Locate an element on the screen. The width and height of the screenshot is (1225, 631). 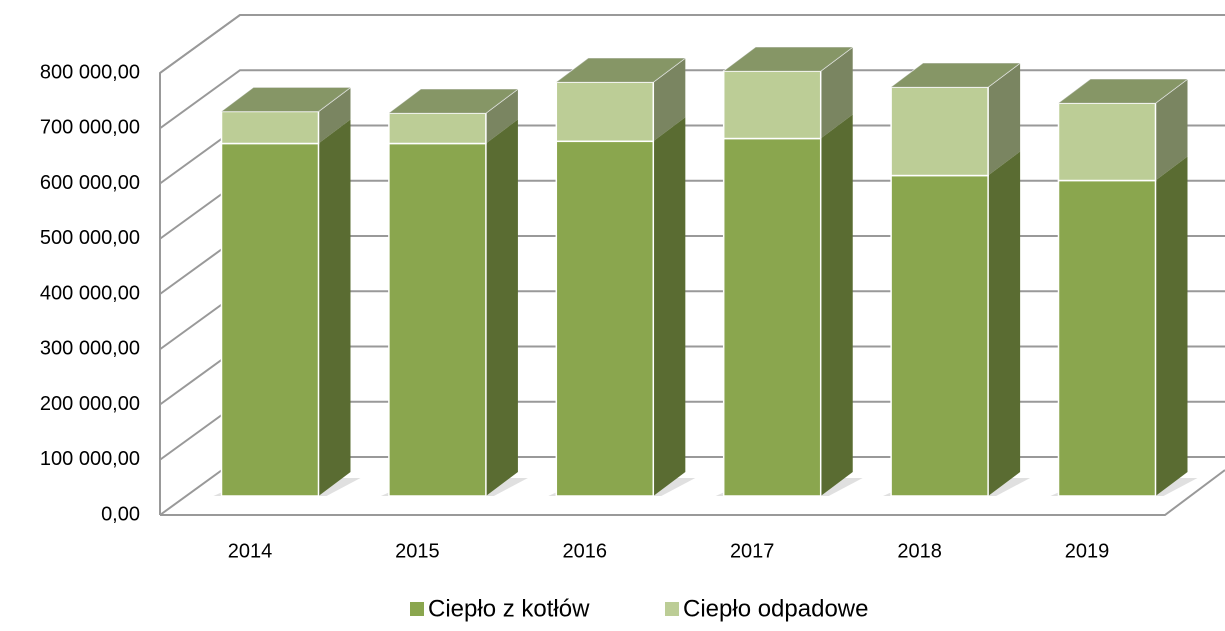
x-tick-label: 2014 is located at coordinates (250, 551).